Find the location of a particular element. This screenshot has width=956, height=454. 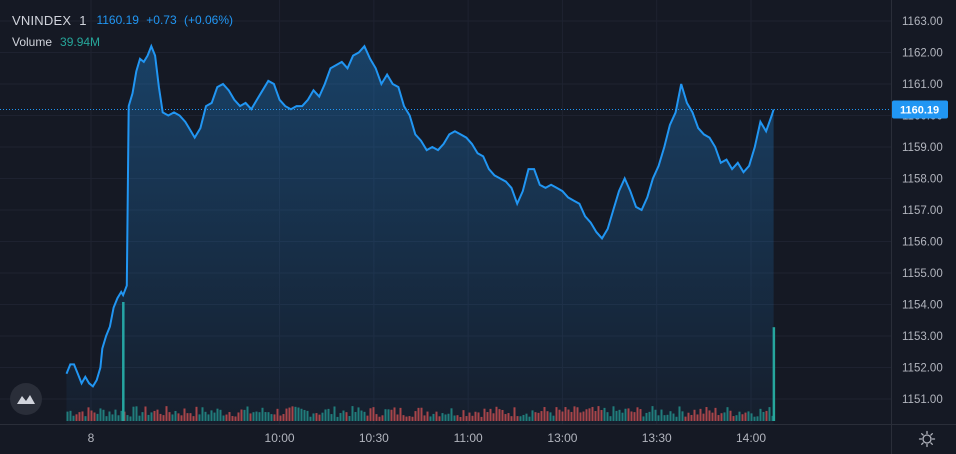

x-tick-label: 13:30 is located at coordinates (657, 438).